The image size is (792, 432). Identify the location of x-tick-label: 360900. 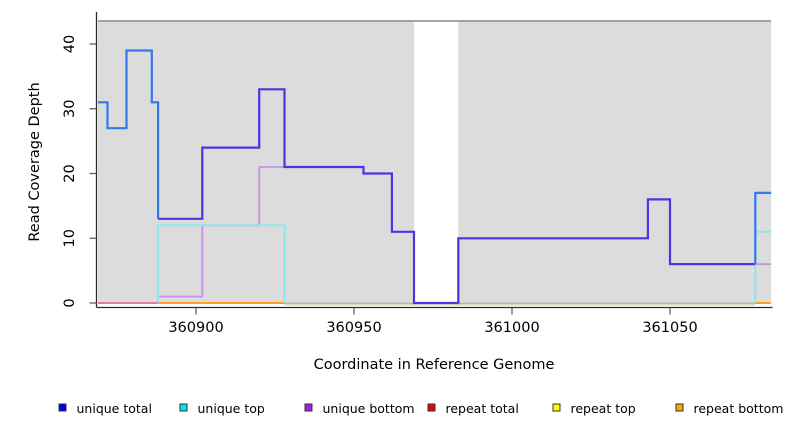
(195, 328).